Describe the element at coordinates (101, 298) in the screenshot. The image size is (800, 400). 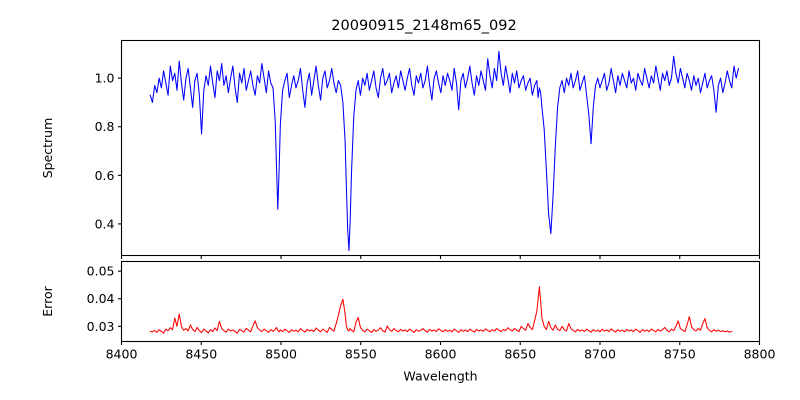
I see `y-tick-label: 0.04` at that location.